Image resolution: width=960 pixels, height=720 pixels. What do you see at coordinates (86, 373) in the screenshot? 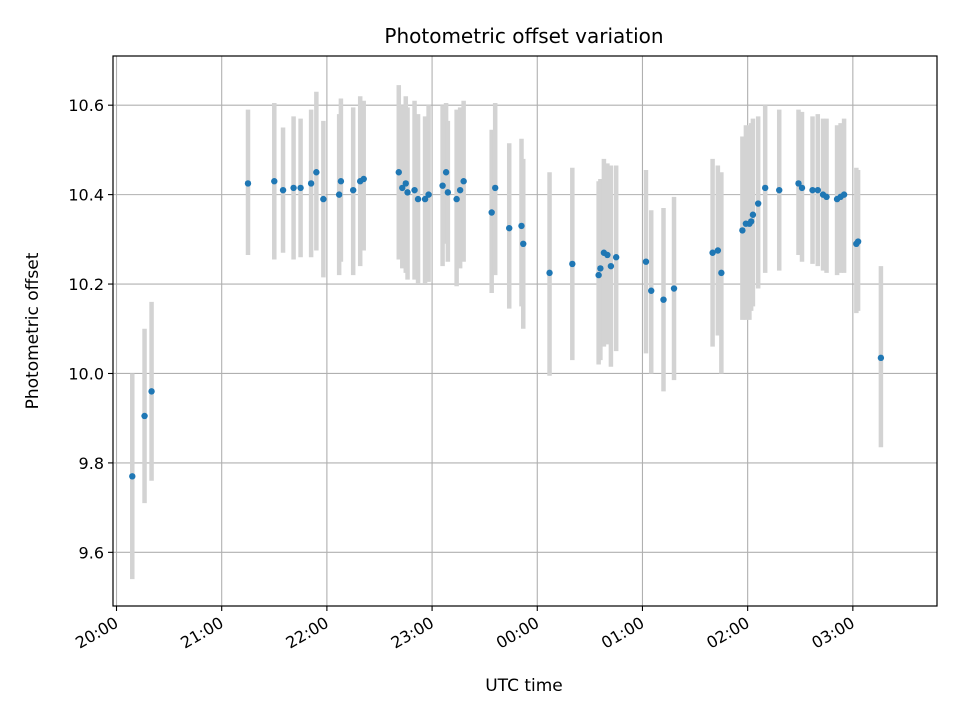
I see `y-tick-label: 10.0` at bounding box center [86, 373].